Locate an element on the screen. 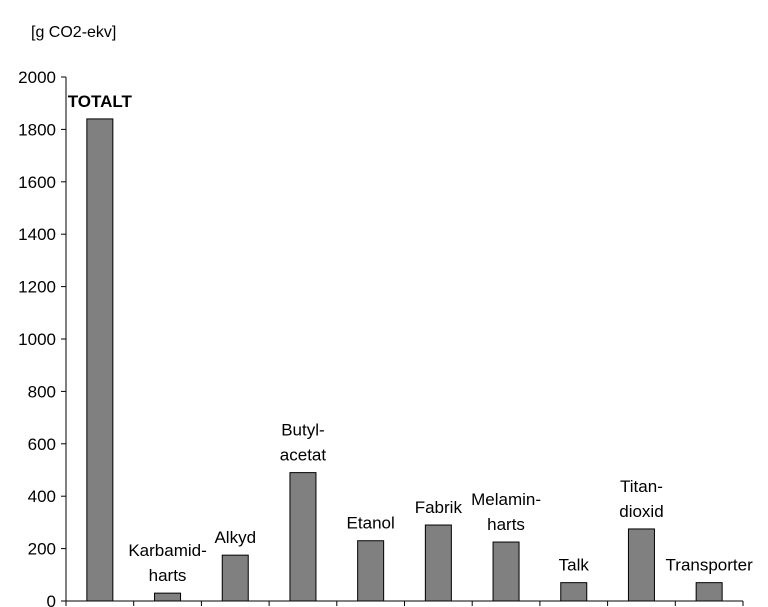 The width and height of the screenshot is (768, 607). category-label: Butyl-acetat is located at coordinates (303, 443).